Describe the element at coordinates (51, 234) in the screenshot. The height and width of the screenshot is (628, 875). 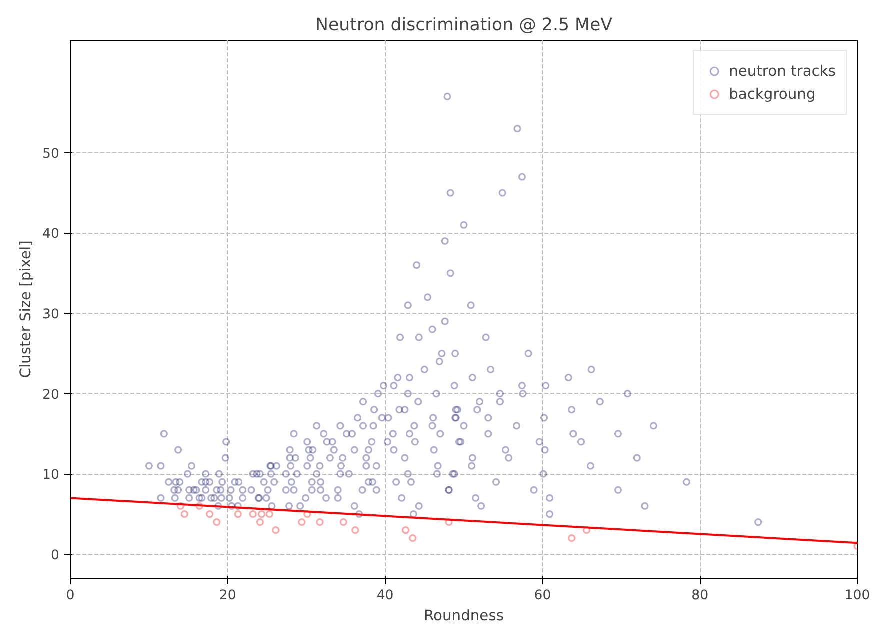
I see `y-tick-label: 40` at that location.